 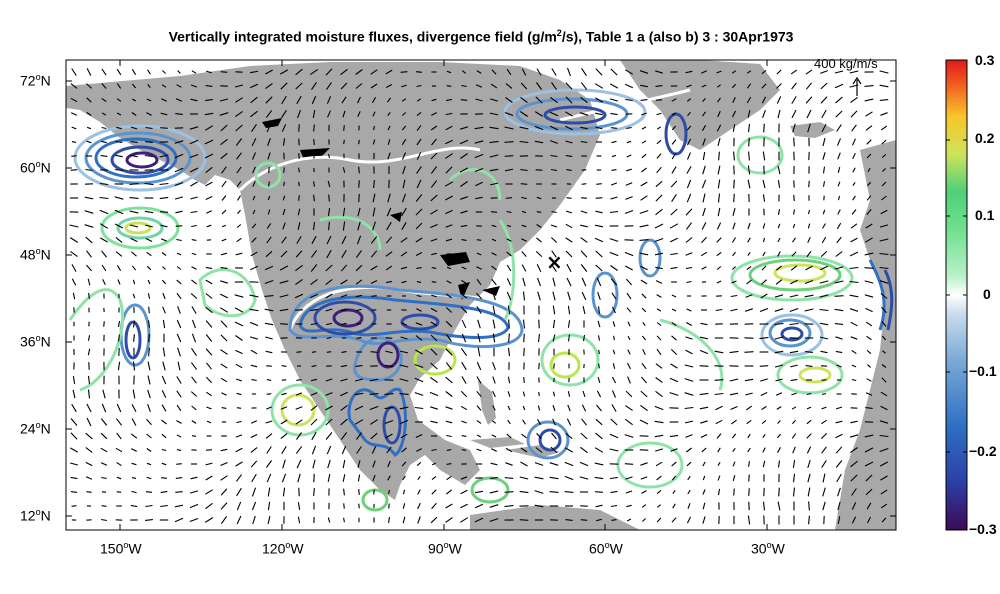 I want to click on colorbar-label-zero: 0, so click(x=987, y=294).